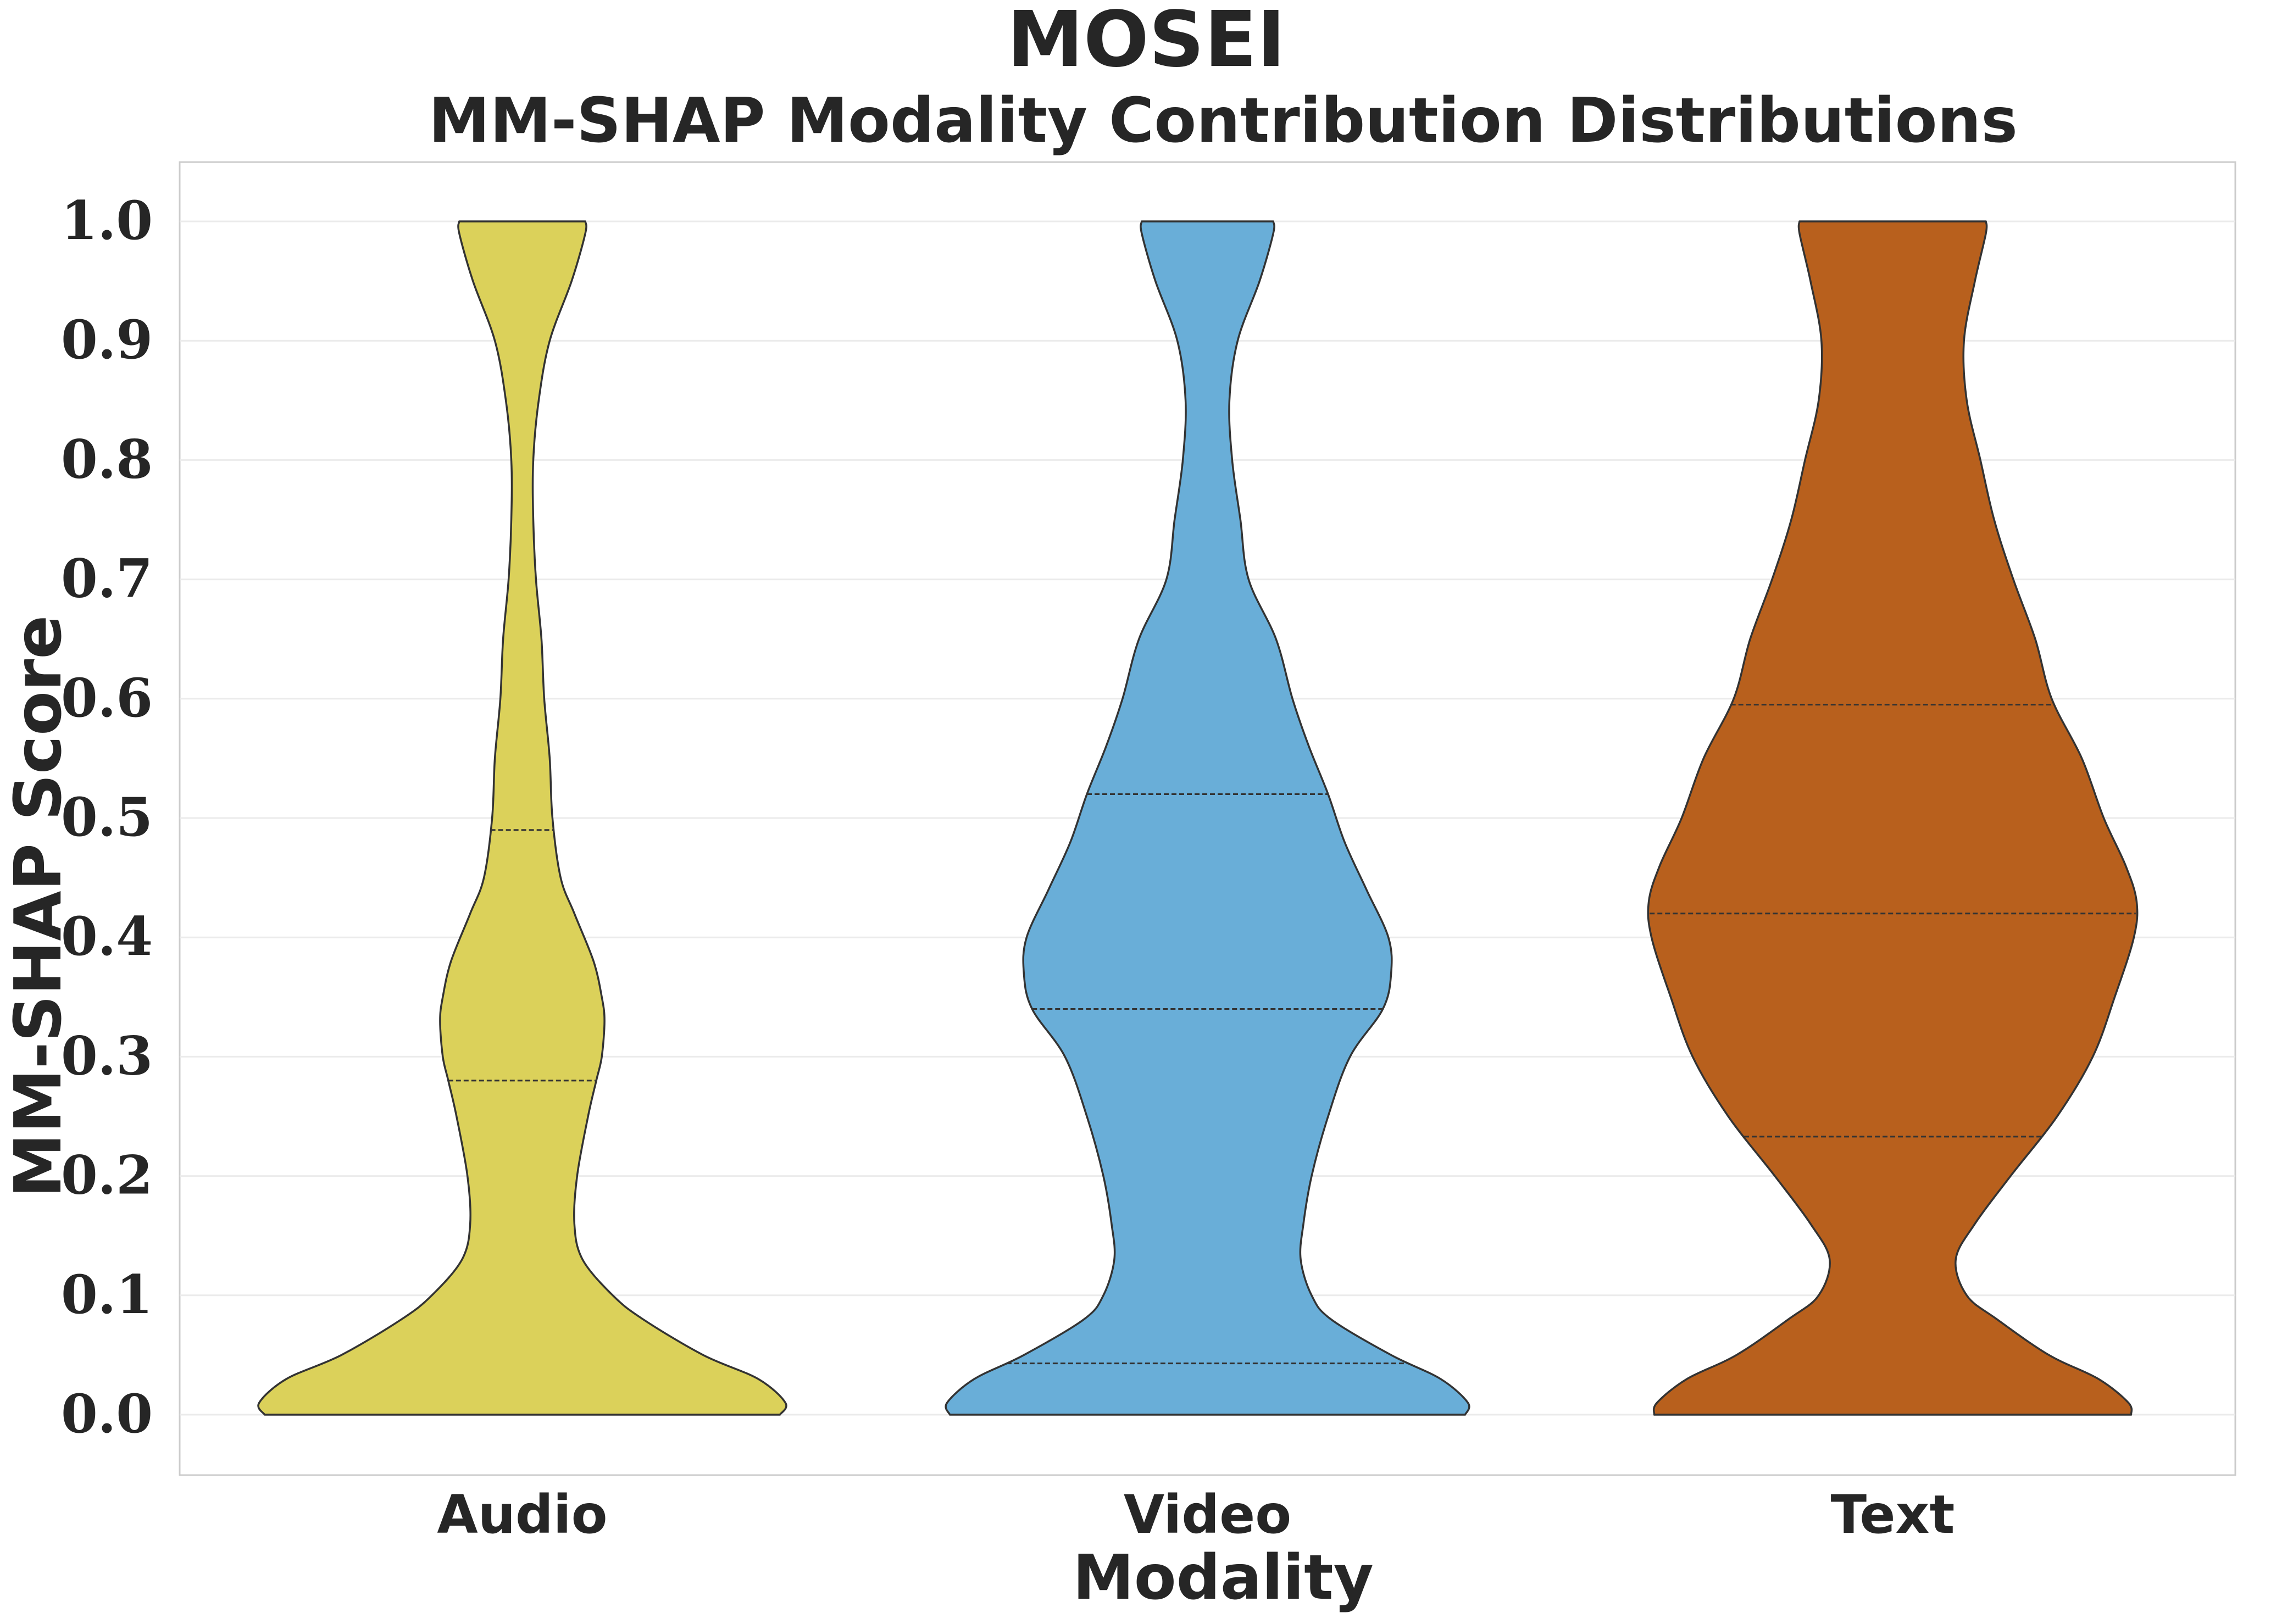 The image size is (2293, 1624). Describe the element at coordinates (107, 579) in the screenshot. I see `y-tick-label: 0.7` at that location.